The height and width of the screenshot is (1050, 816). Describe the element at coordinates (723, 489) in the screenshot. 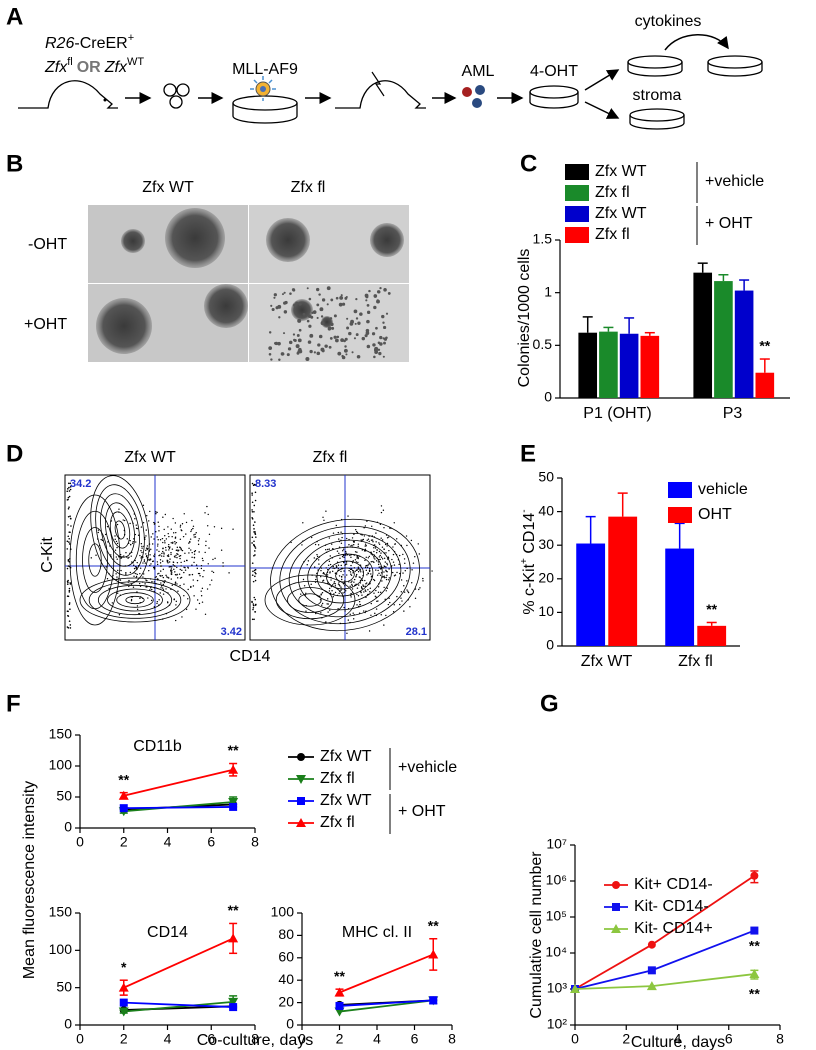

I see `legend-label: vehicle` at that location.